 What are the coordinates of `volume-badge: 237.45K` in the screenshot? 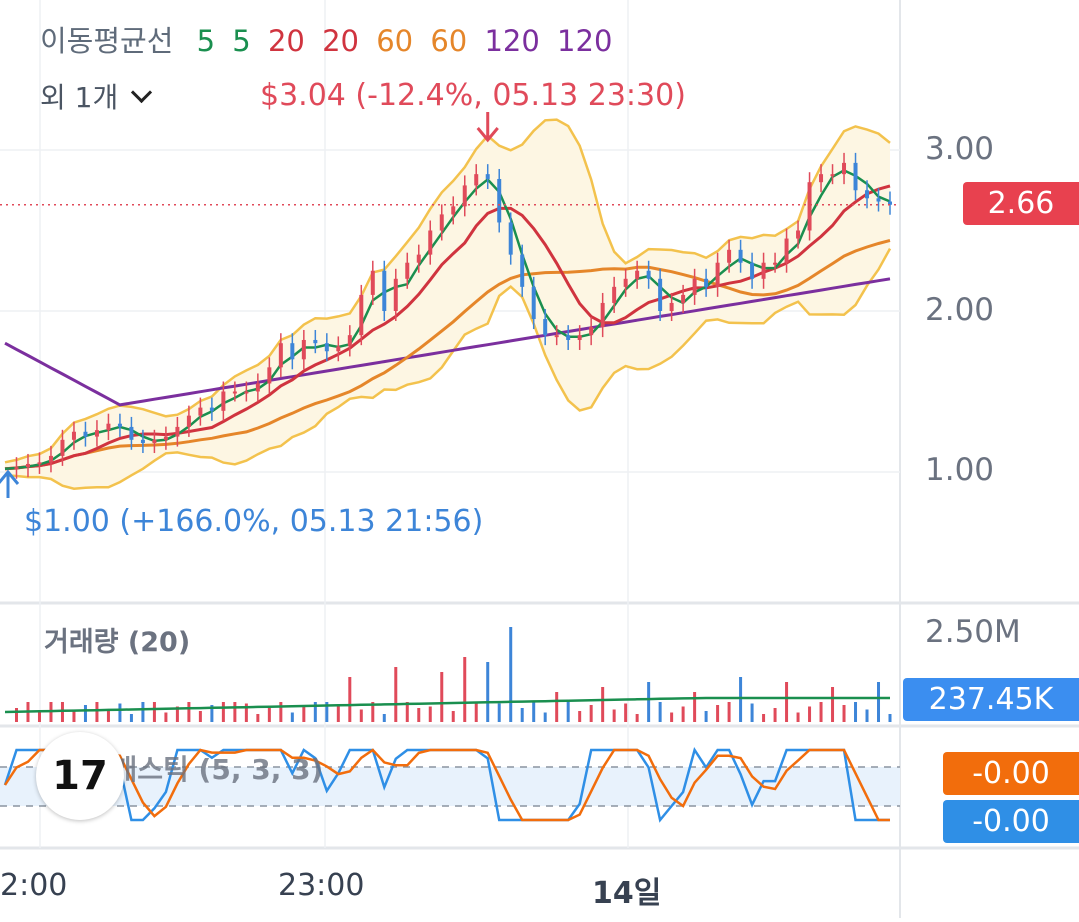 It's located at (991, 699).